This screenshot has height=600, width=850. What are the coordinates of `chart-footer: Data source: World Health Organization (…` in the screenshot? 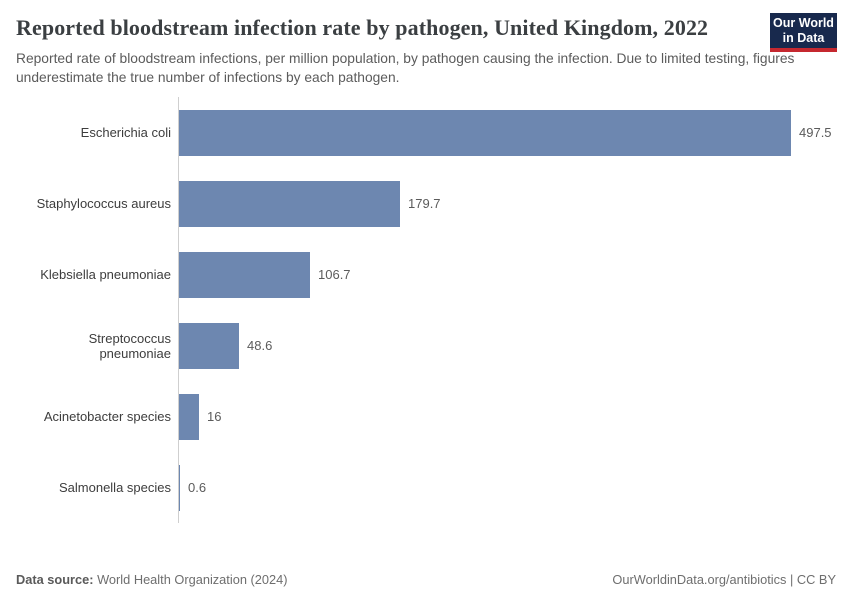 It's located at (426, 579).